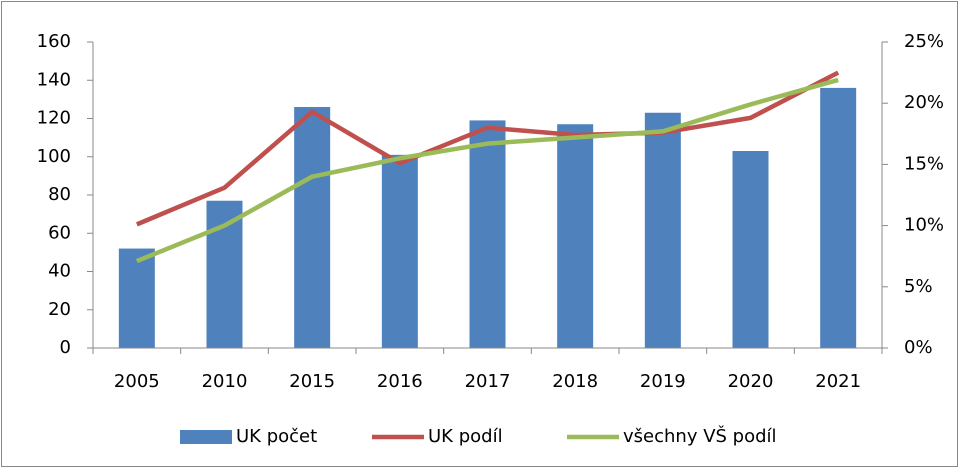 Image resolution: width=960 pixels, height=473 pixels. Describe the element at coordinates (65, 347) in the screenshot. I see `y-tick-label: 0` at that location.